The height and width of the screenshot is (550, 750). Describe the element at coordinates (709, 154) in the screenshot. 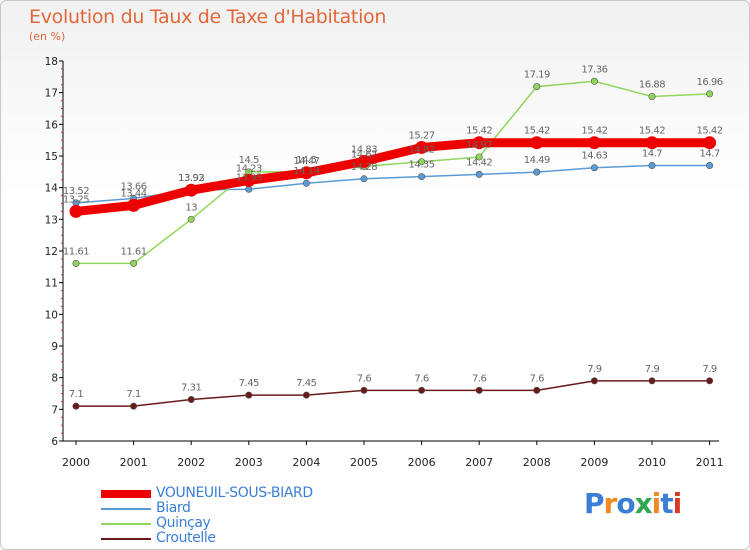

I see `data-label: 14.7` at that location.